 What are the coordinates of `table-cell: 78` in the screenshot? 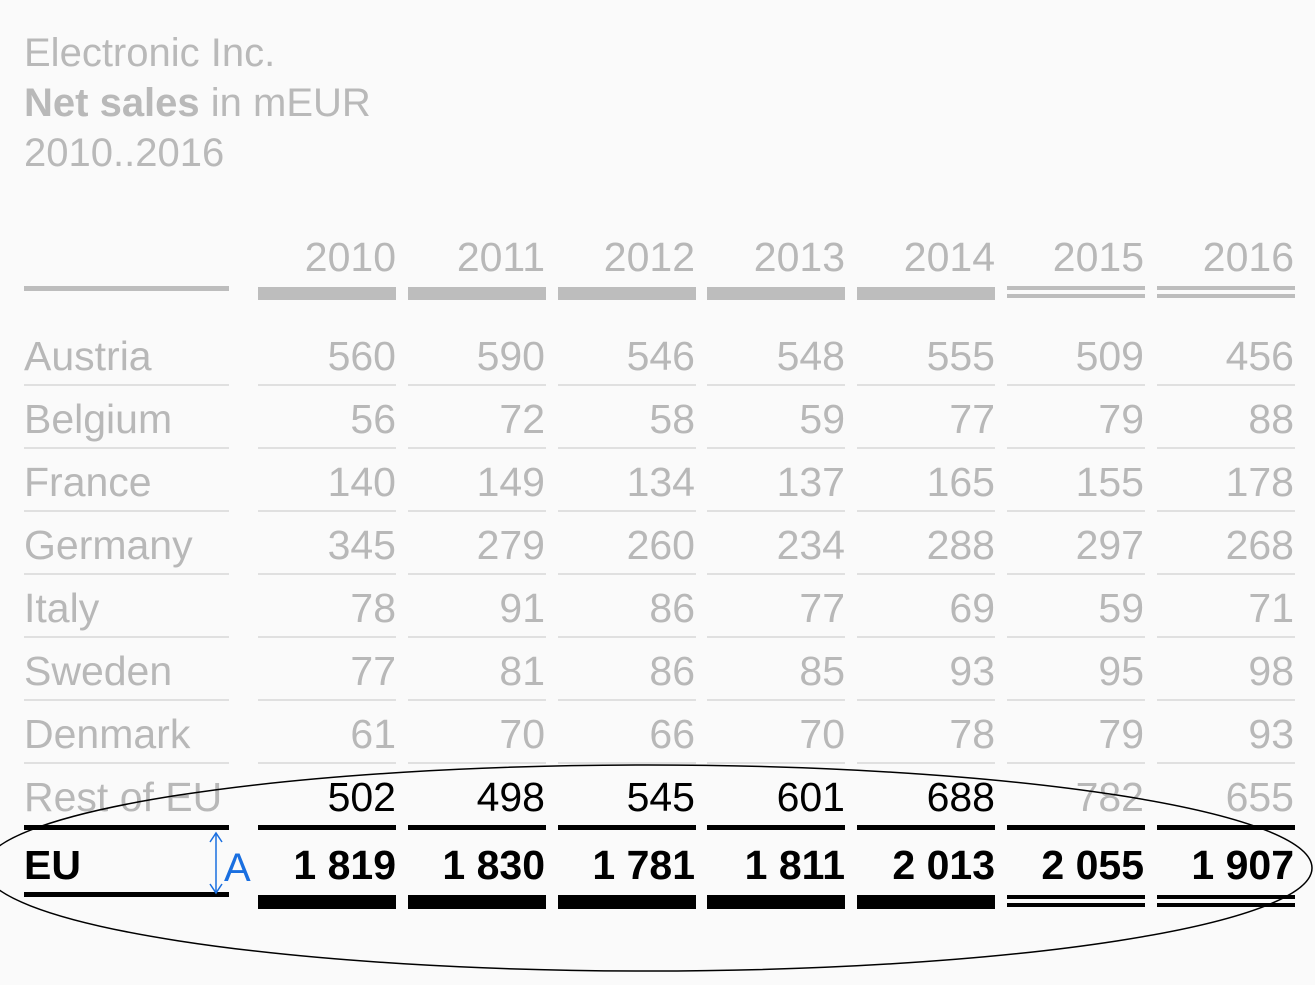 It's located at (373, 608).